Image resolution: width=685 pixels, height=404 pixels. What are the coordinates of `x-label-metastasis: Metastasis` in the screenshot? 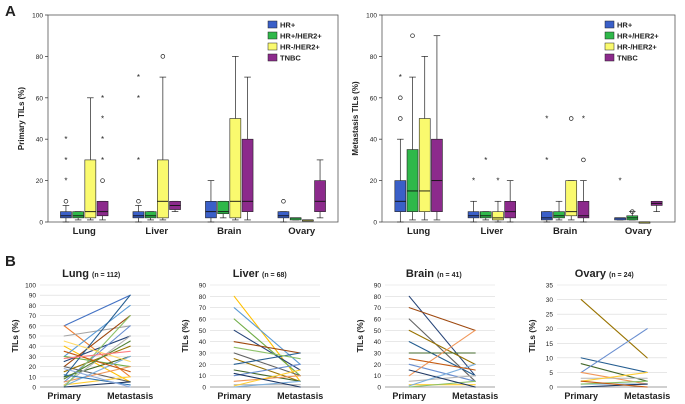 It's located at (300, 396).